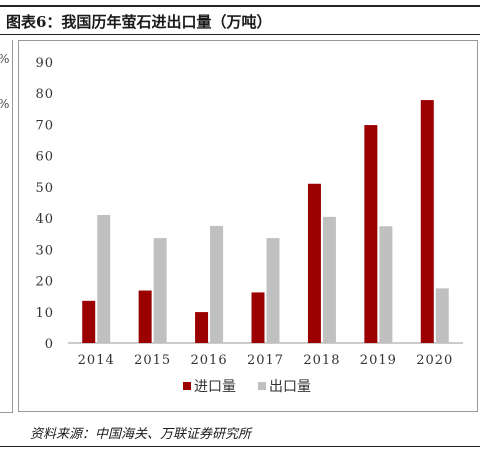 The width and height of the screenshot is (495, 458). I want to click on y-tick-label: 0, so click(49, 344).